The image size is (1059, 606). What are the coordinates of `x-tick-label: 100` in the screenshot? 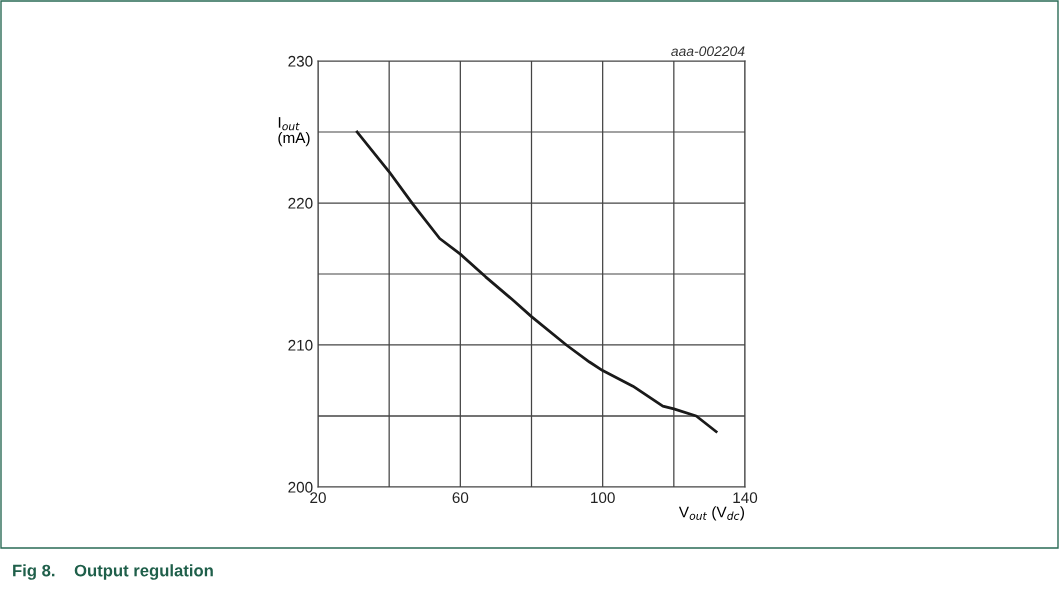 It's located at (603, 498).